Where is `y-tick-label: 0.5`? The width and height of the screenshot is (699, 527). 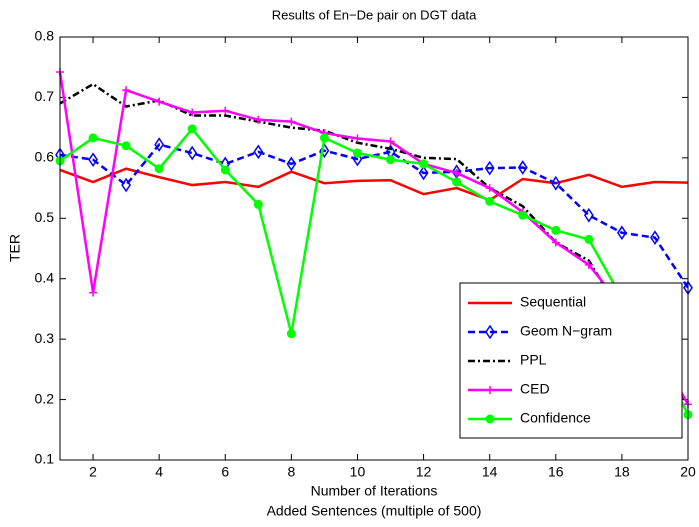 y-tick-label: 0.5 is located at coordinates (45, 217).